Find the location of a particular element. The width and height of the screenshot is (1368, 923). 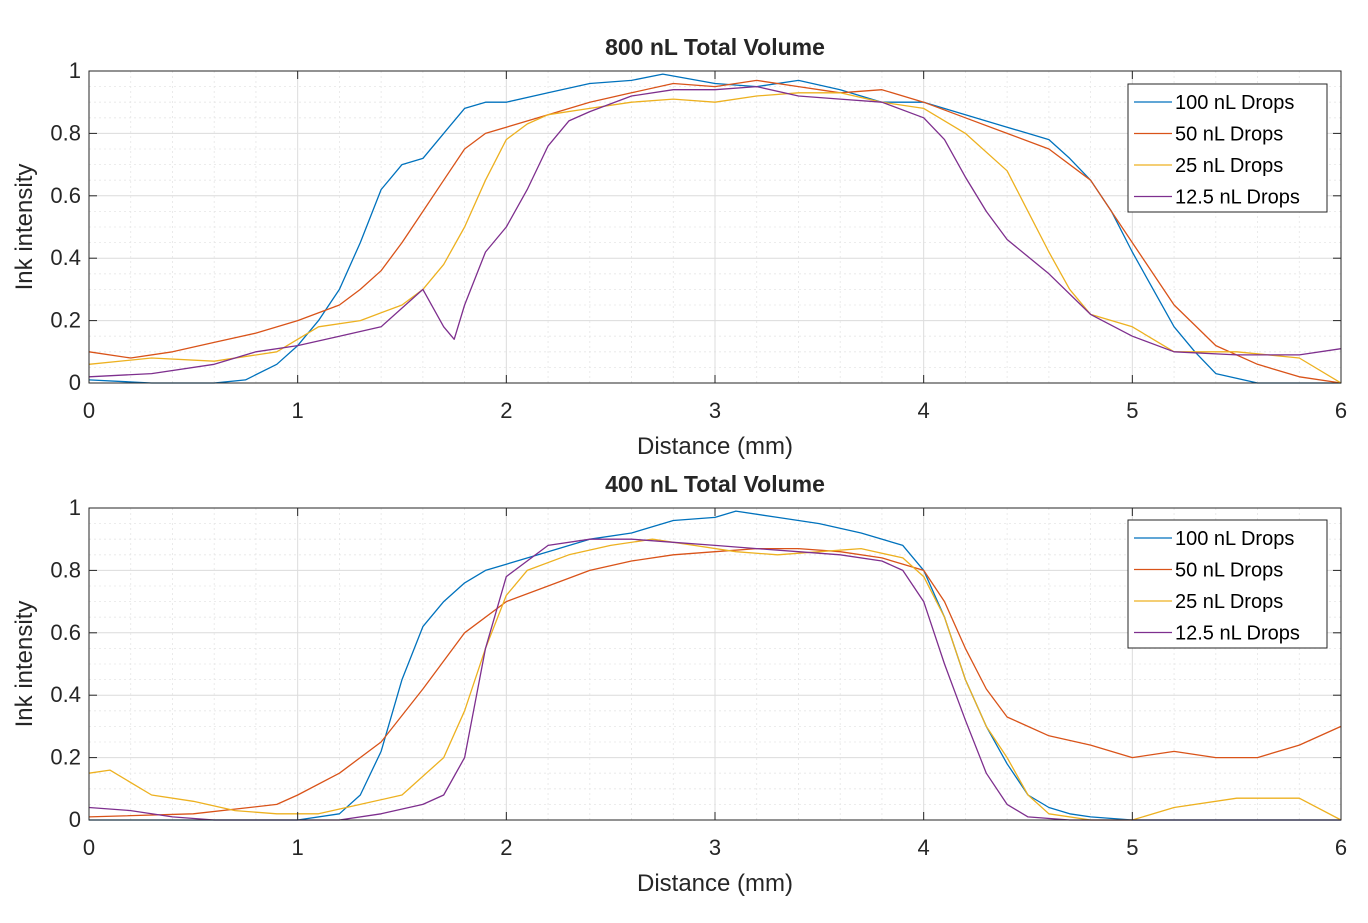

chart-title: 400 nL Total Volume is located at coordinates (715, 484).